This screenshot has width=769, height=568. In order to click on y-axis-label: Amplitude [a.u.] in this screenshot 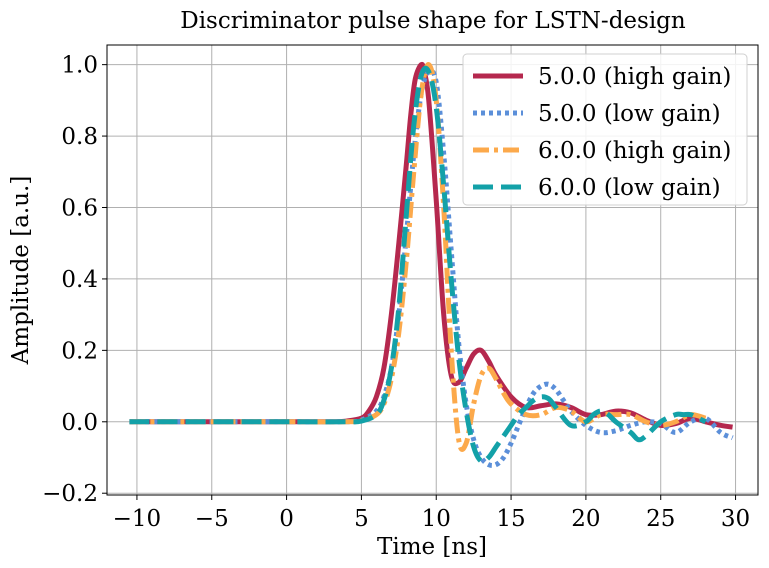, I will do `click(21, 271)`.